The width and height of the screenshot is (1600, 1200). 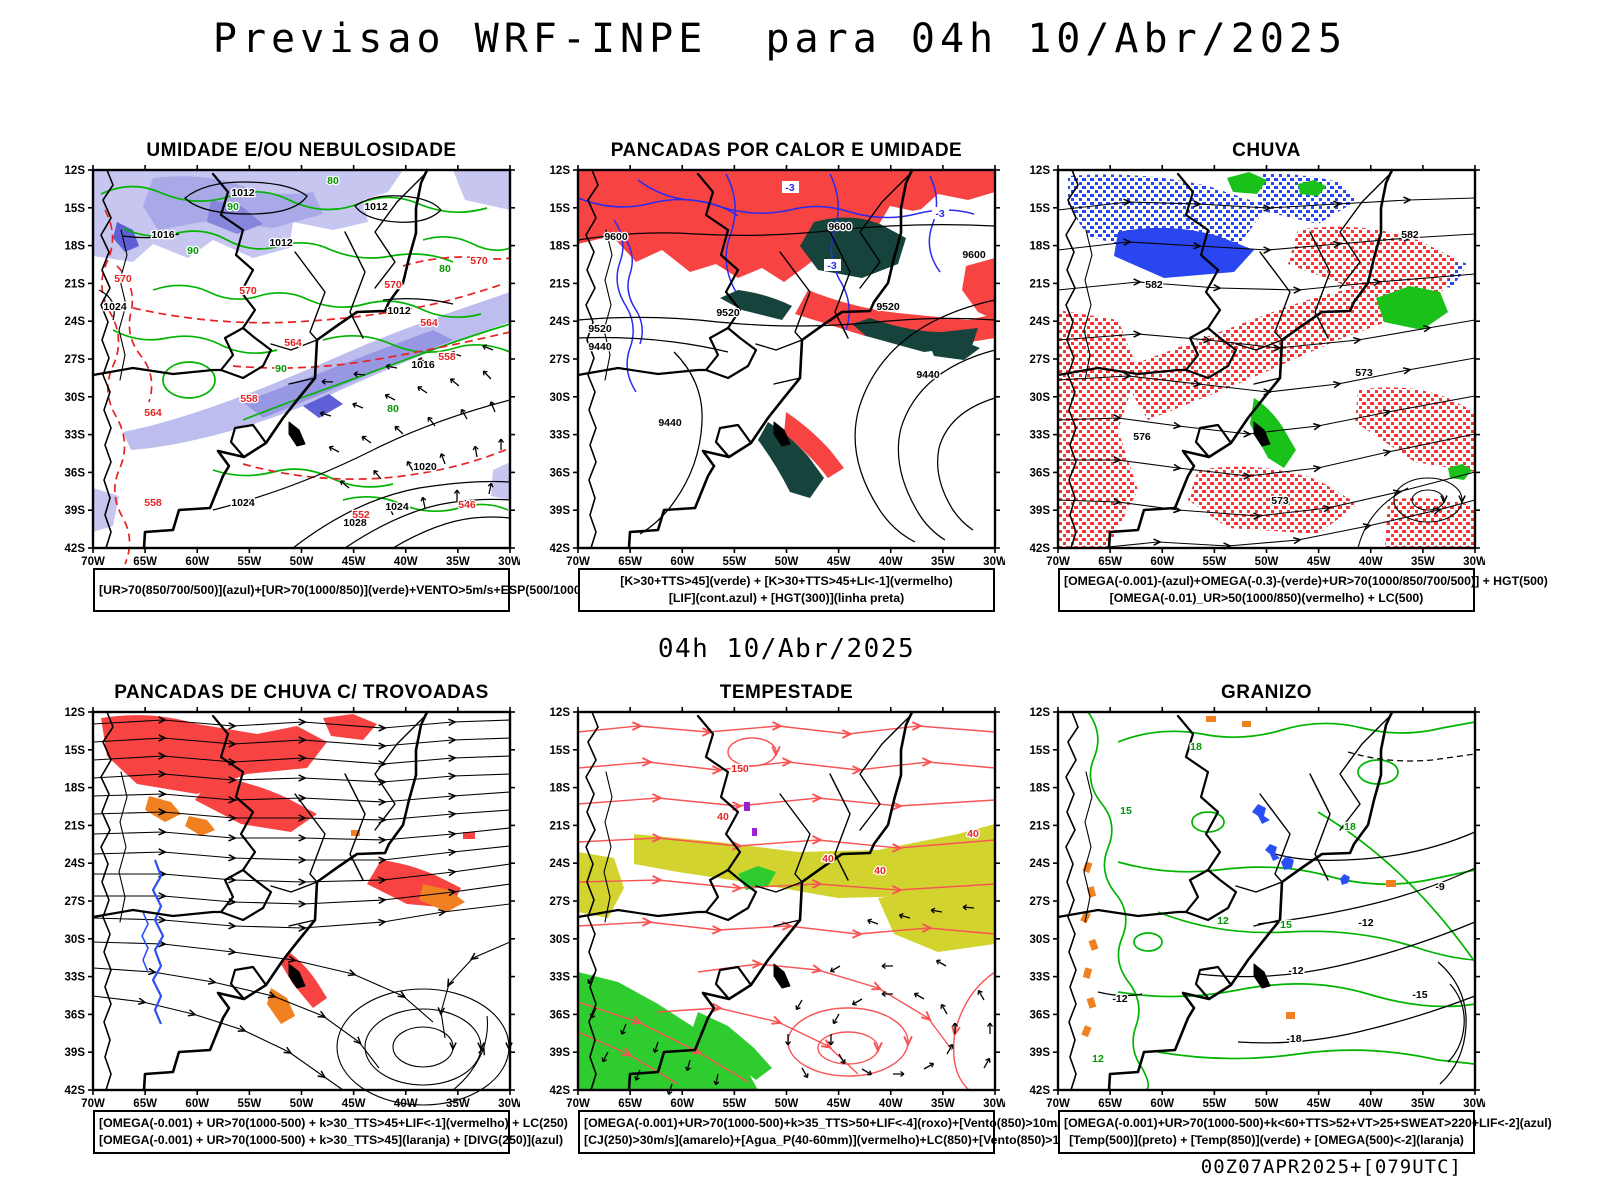 What do you see at coordinates (425, 467) in the screenshot?
I see `contour-label: 1020` at bounding box center [425, 467].